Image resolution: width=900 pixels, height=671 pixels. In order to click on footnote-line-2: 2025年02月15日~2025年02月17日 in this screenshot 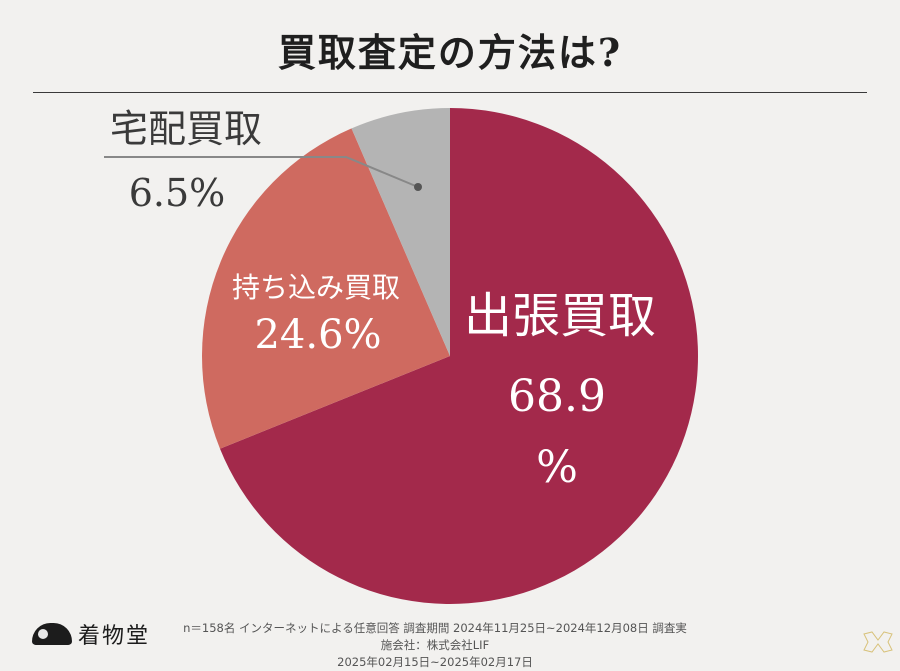, I will do `click(435, 662)`.